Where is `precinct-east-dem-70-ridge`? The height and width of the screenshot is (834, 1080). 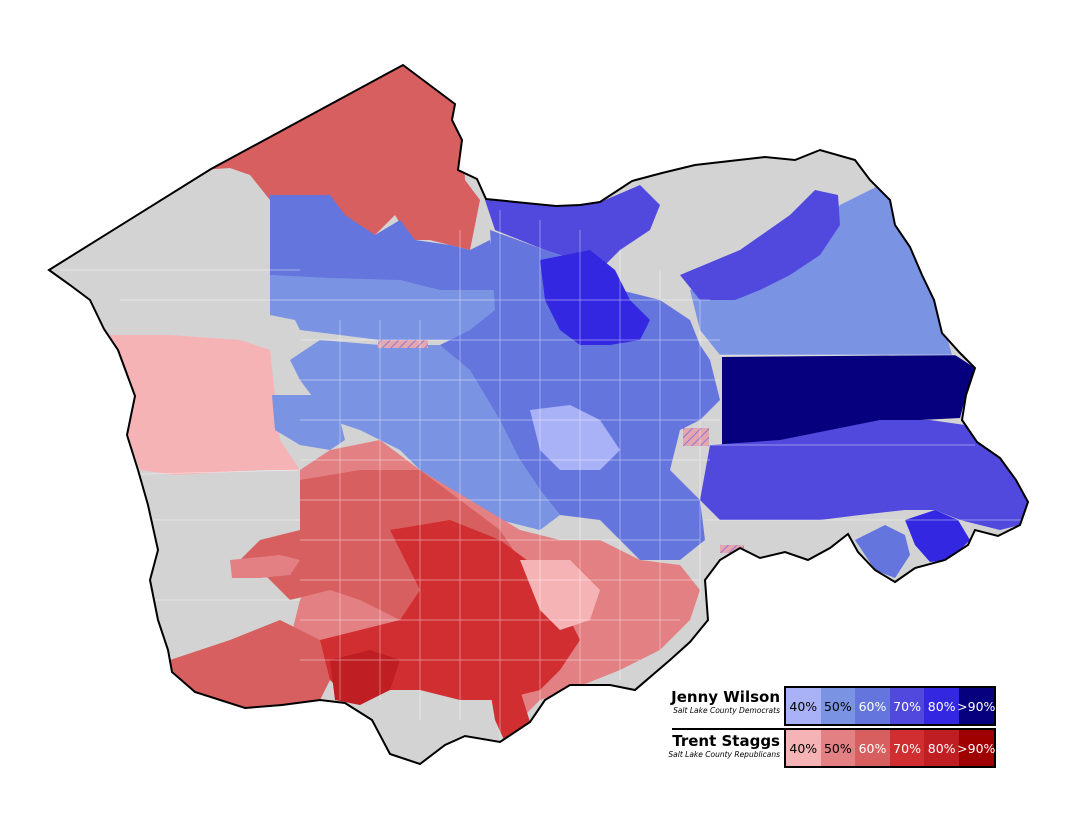
precinct-east-dem-70-ridge is located at coordinates (760, 245).